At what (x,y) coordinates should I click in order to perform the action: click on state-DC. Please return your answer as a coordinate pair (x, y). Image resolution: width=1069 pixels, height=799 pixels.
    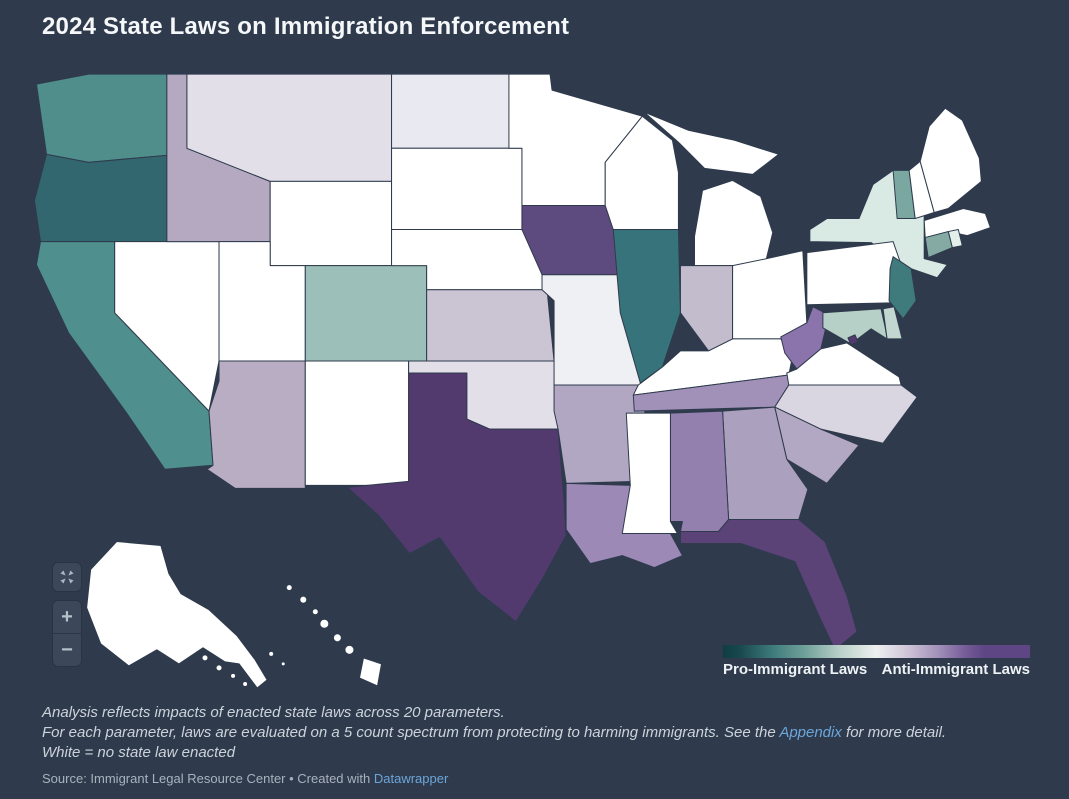
    Looking at the image, I should click on (853, 340).